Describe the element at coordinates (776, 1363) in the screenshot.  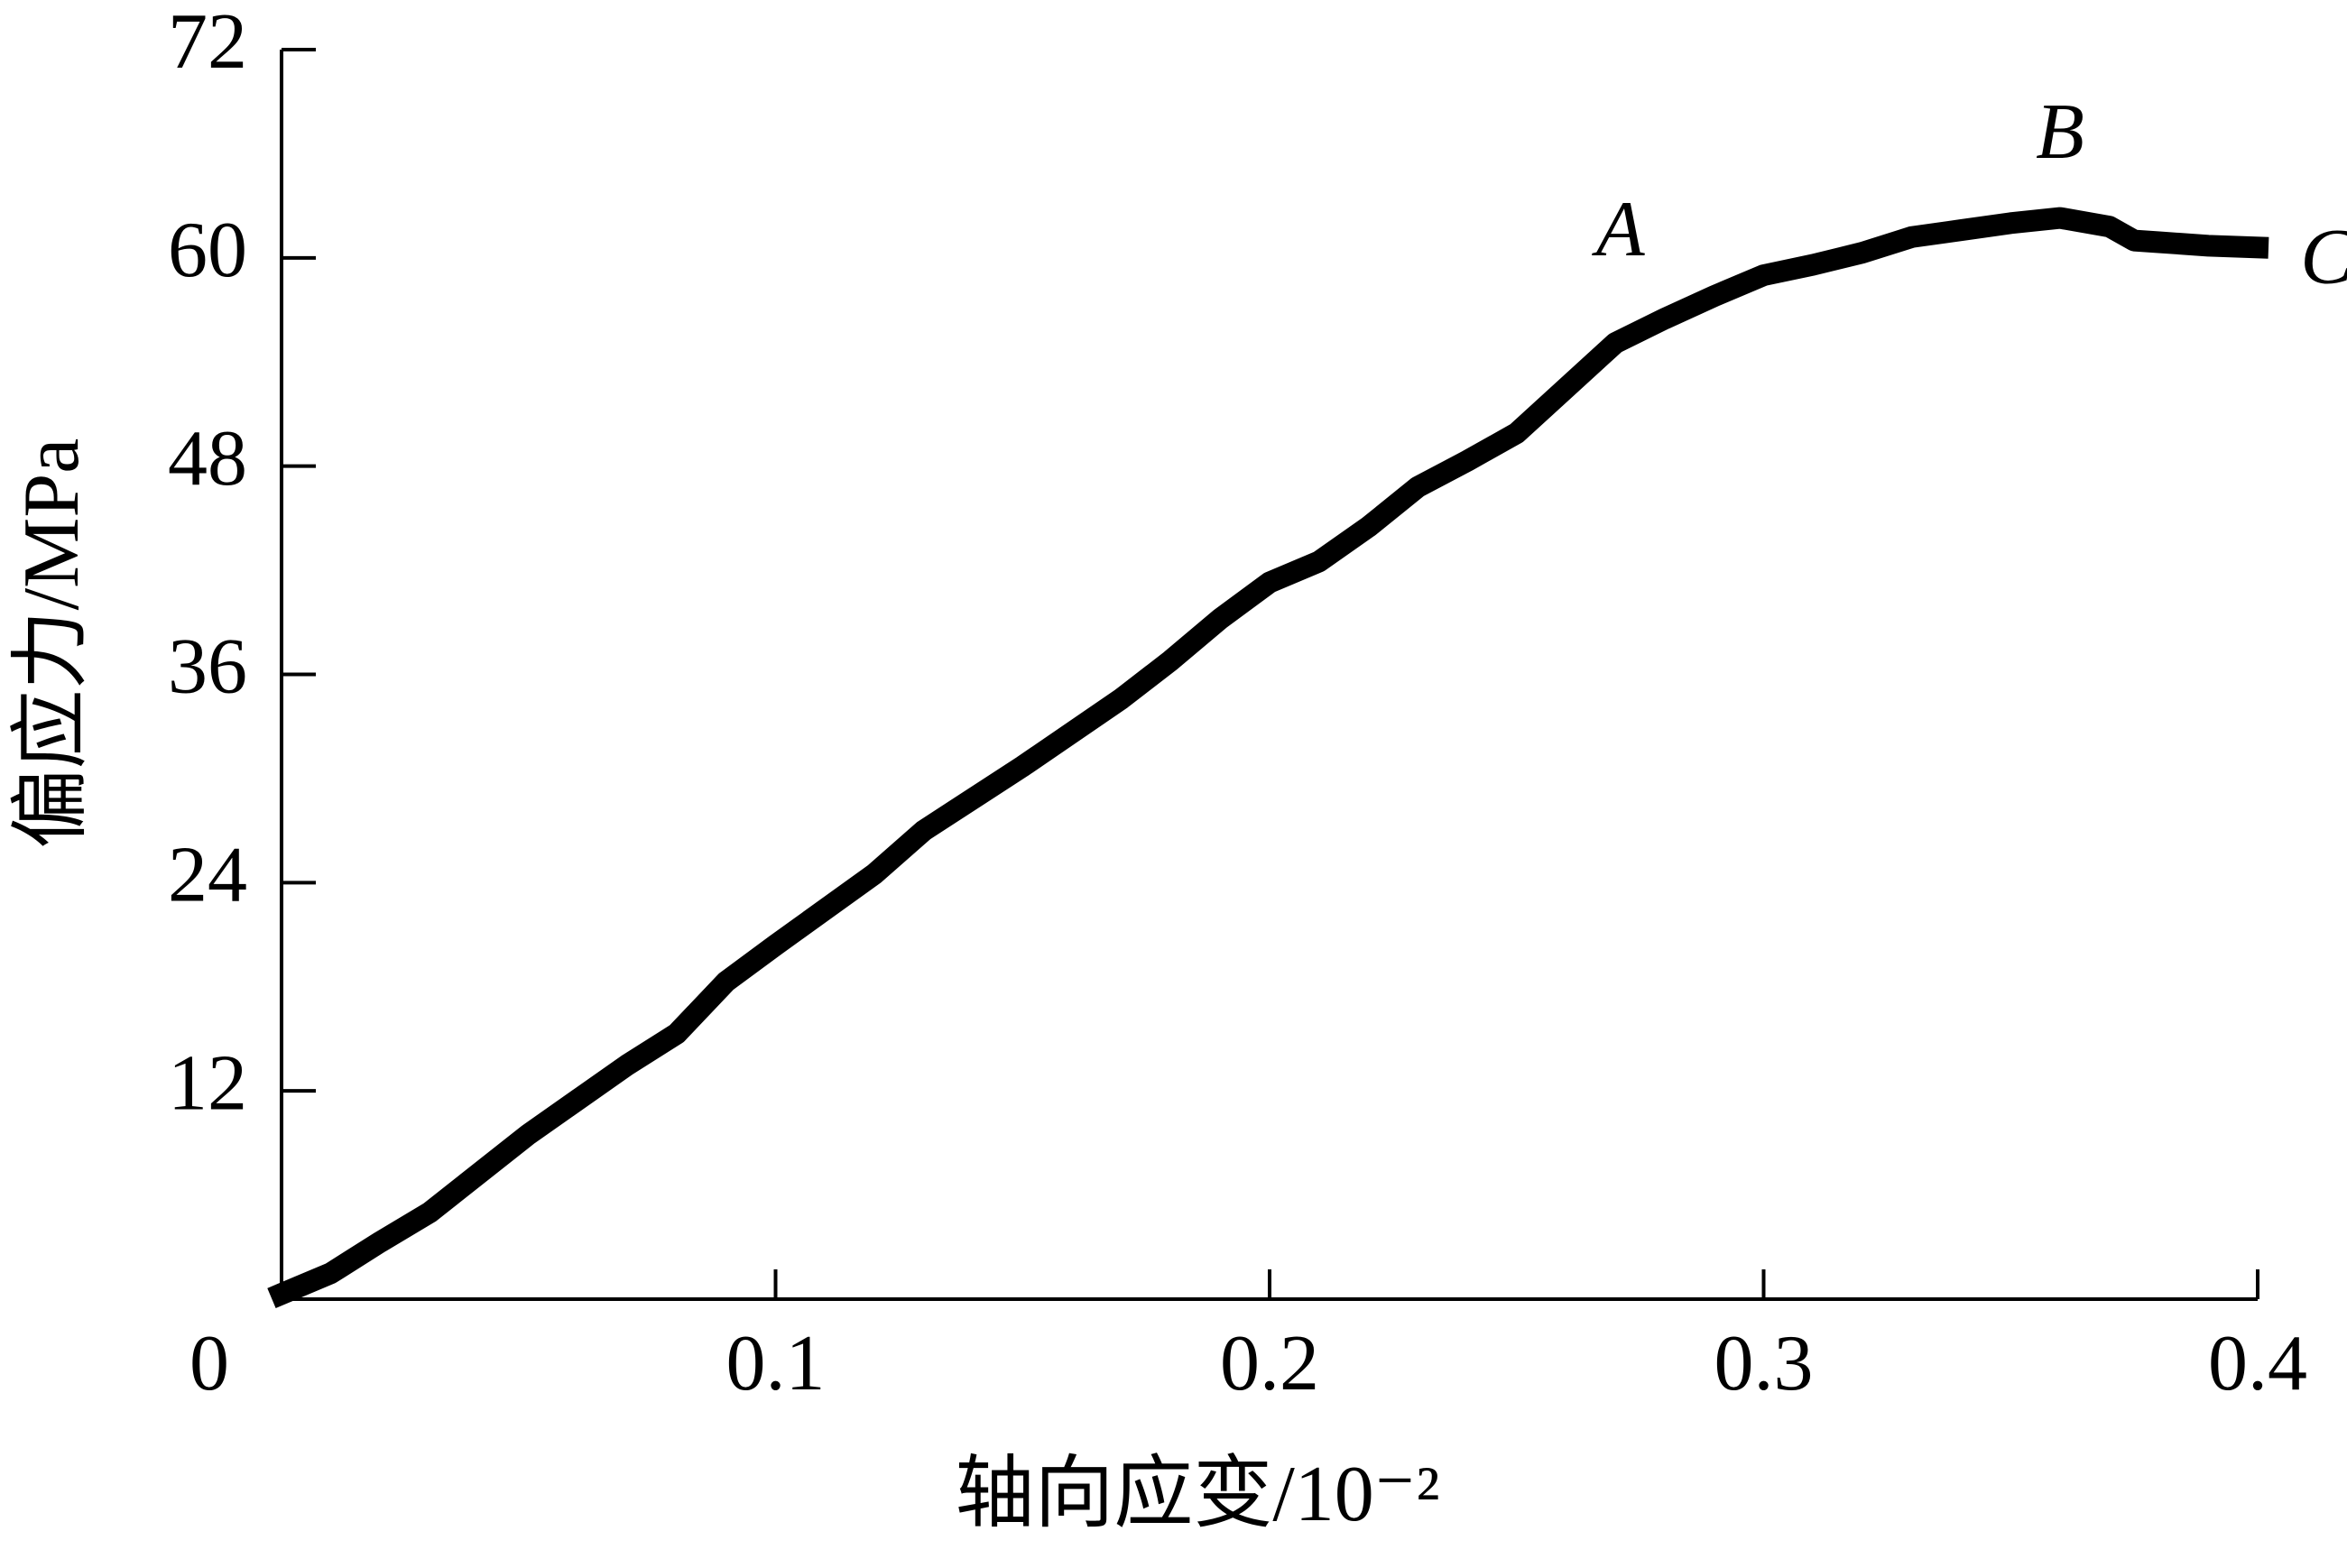
I see `x-tick-label: 0.1` at that location.